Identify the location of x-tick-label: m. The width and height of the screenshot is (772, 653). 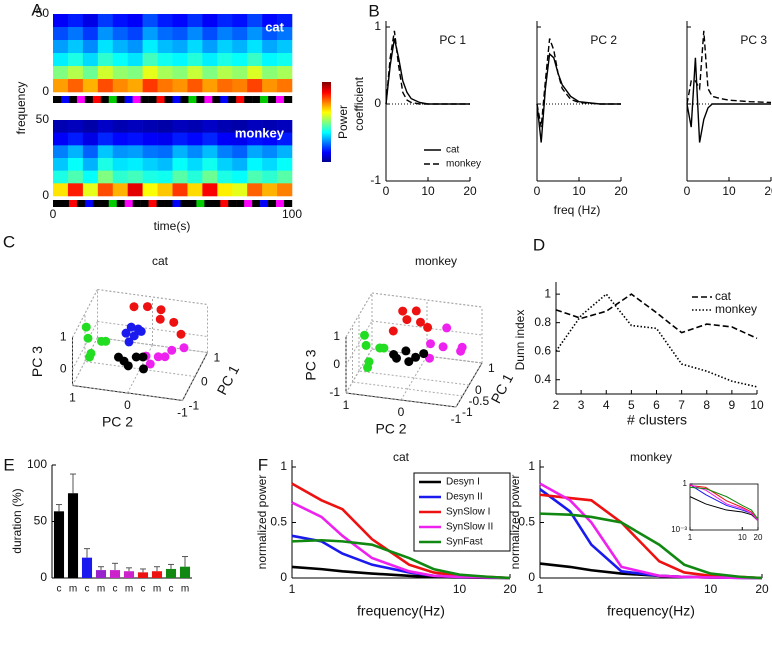
(73, 589).